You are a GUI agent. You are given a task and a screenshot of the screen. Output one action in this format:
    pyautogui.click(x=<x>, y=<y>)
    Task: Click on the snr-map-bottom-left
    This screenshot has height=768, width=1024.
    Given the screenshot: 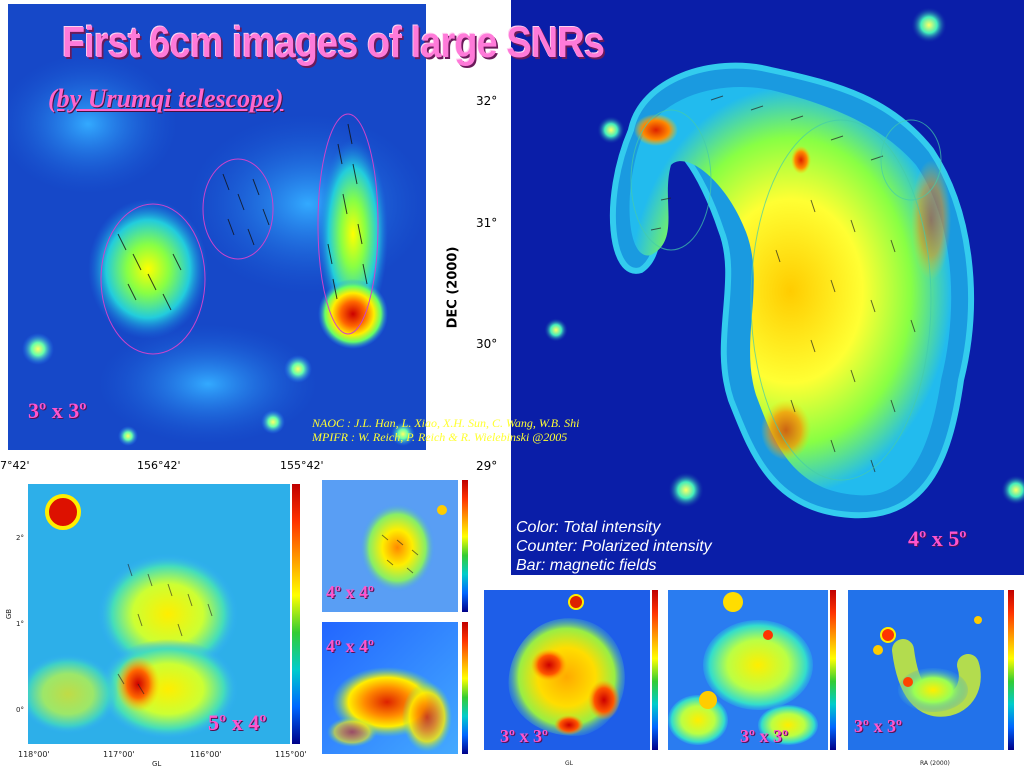 What is the action you would take?
    pyautogui.click(x=159, y=614)
    